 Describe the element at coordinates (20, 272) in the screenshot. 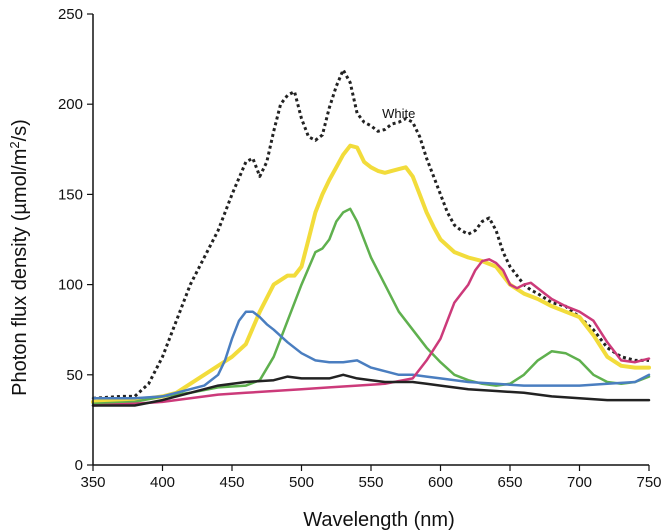

I see `y-axis-title-main: Photon flux density (µmol/m` at that location.